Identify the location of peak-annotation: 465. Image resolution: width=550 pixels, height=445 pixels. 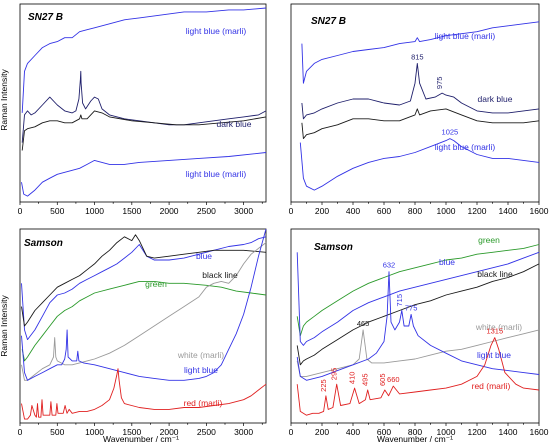
(363, 323).